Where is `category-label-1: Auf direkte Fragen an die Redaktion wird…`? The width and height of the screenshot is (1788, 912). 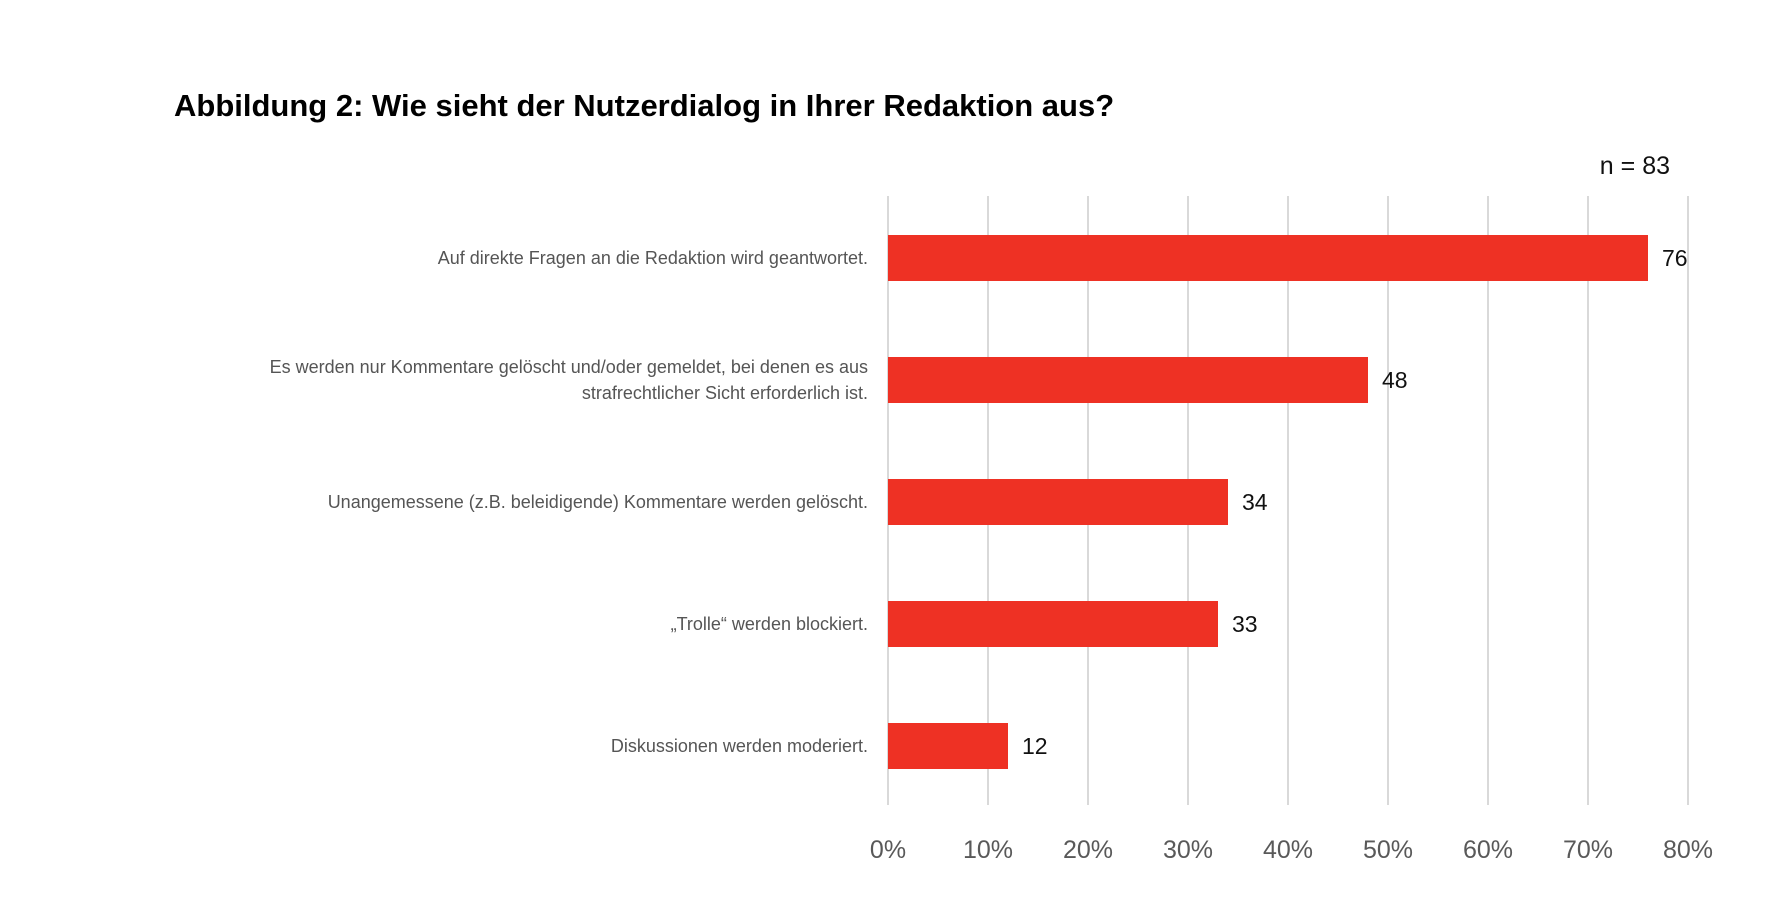
category-label-1: Auf direkte Fragen an die Redaktion wird… is located at coordinates (653, 258).